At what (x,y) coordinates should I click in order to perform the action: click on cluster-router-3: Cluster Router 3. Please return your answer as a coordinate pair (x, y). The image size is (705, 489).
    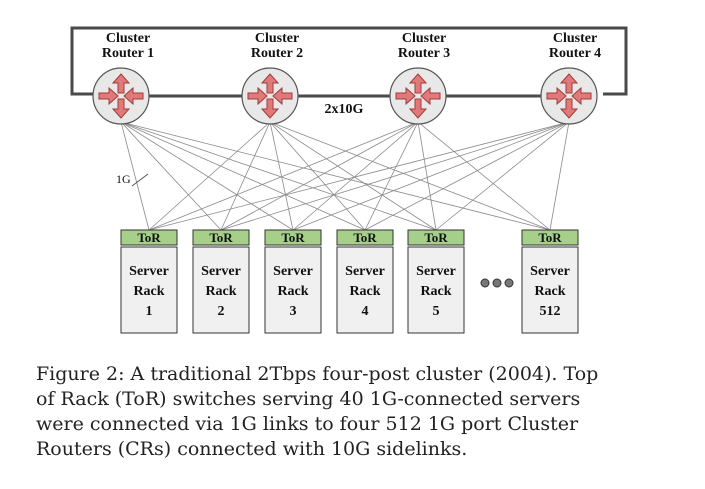
    Looking at the image, I should click on (420, 77).